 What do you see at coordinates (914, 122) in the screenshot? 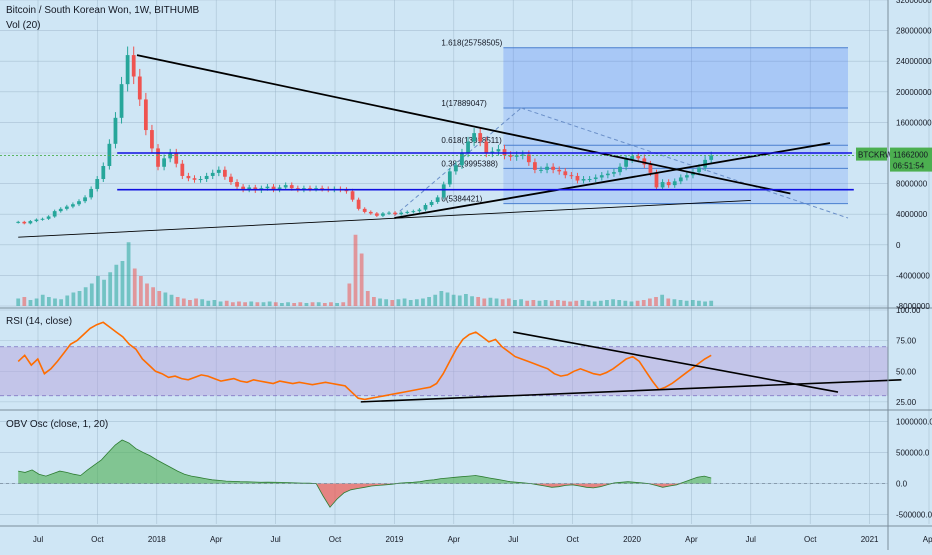
I see `price-tick-4: 16000000` at bounding box center [914, 122].